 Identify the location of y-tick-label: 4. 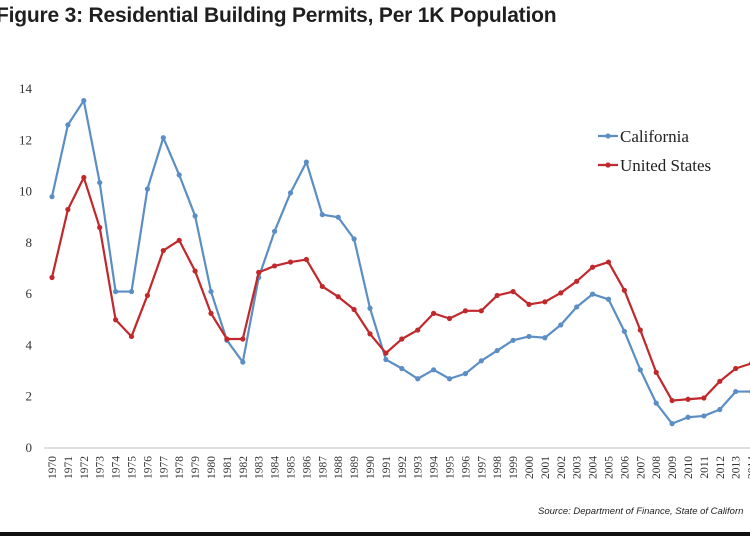
(29, 344).